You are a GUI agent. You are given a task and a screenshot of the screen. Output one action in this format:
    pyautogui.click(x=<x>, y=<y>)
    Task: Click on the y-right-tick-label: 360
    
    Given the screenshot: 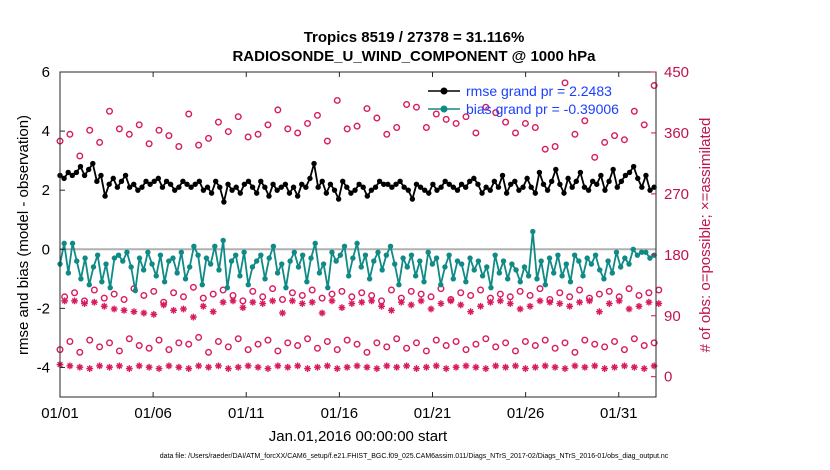 What is the action you would take?
    pyautogui.click(x=676, y=133)
    